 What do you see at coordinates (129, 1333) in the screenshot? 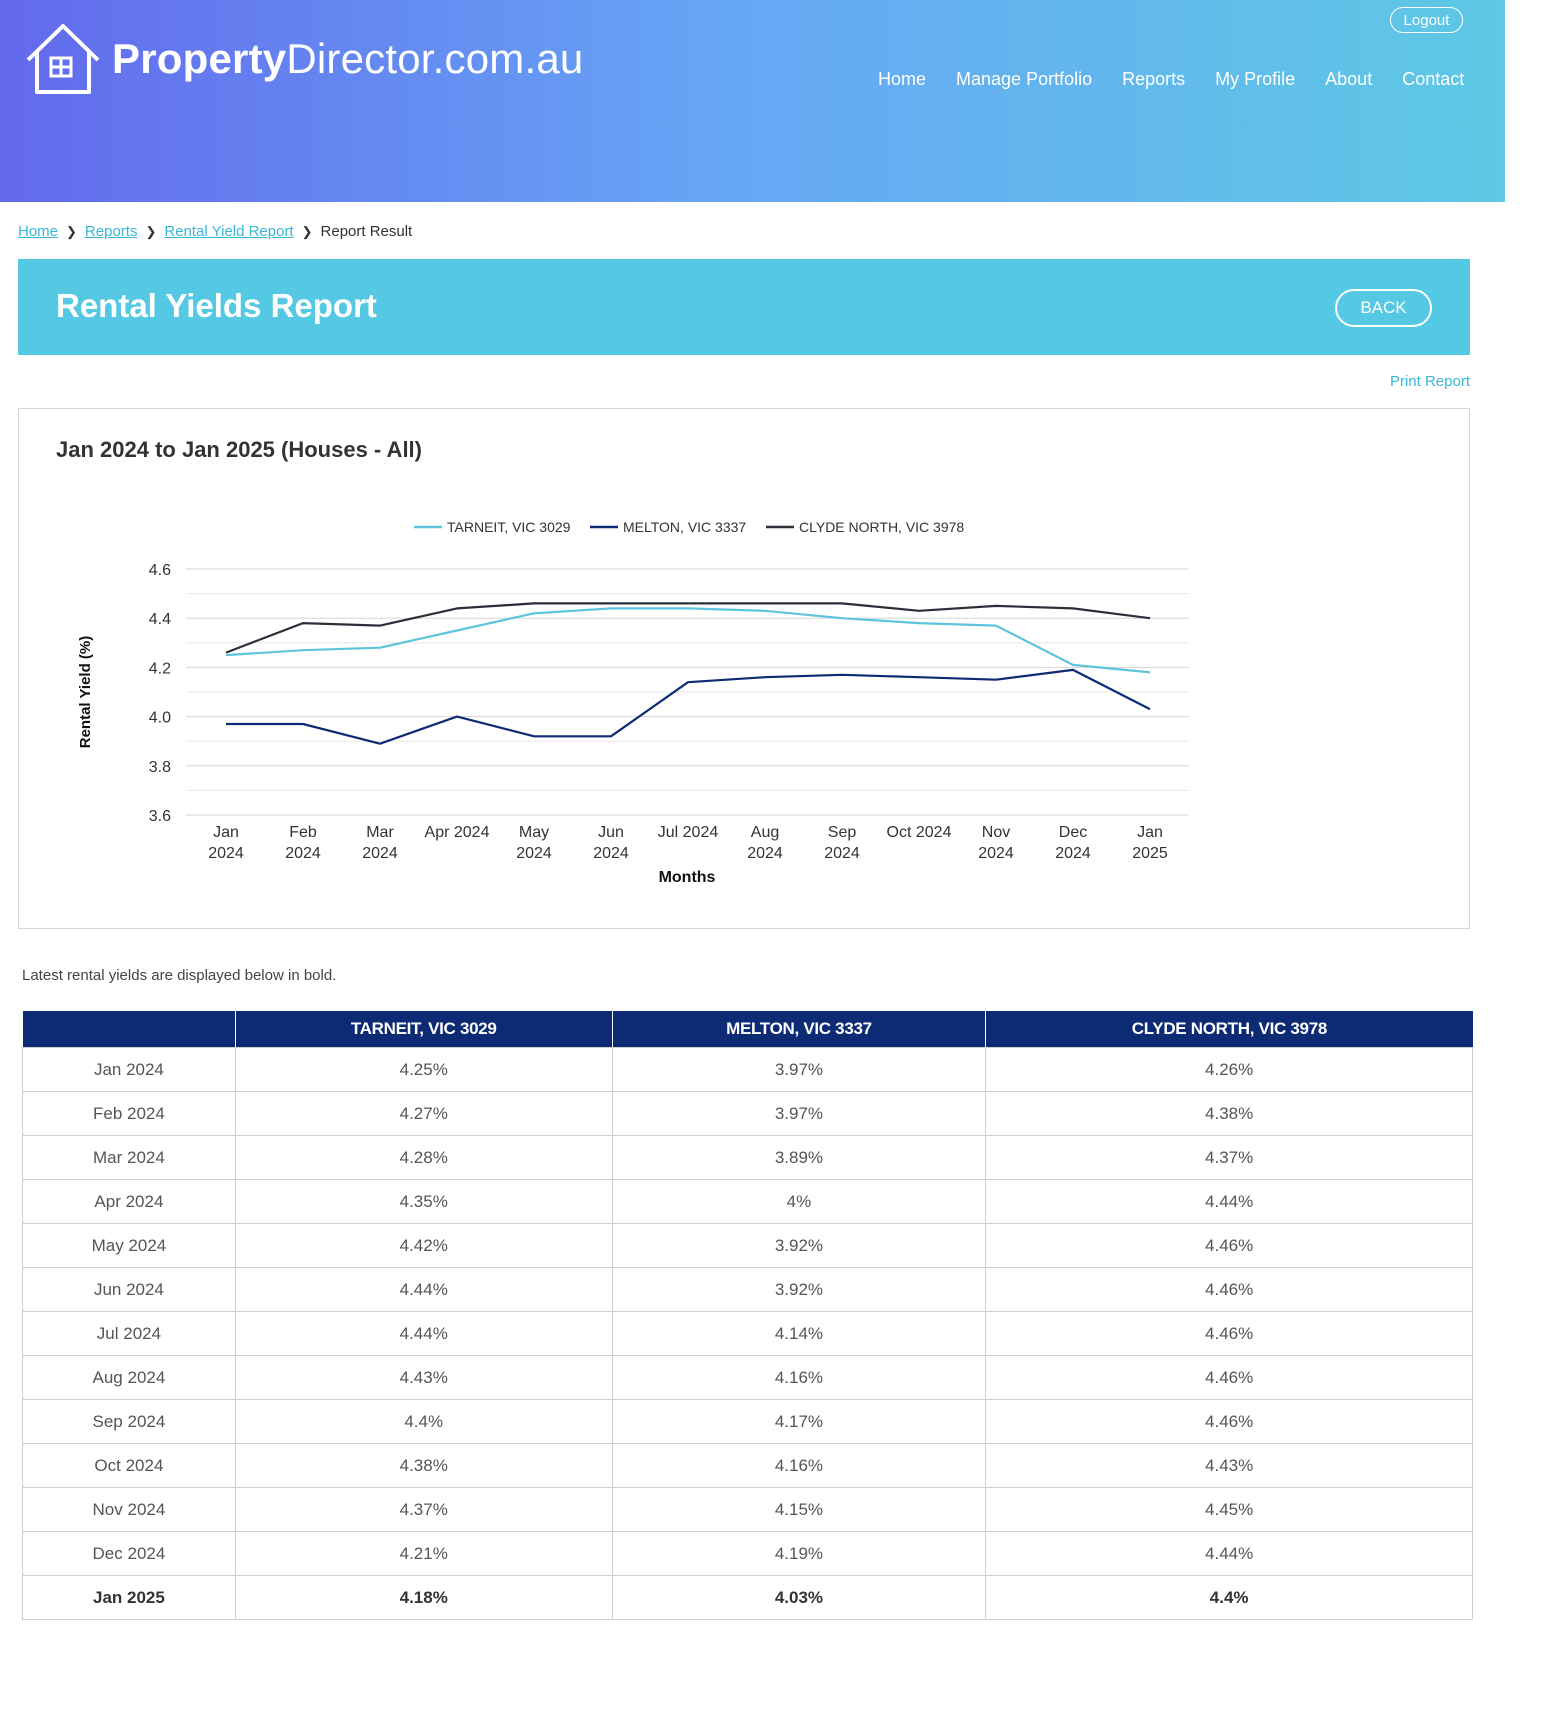
I see `cell-month: Jul 2024` at bounding box center [129, 1333].